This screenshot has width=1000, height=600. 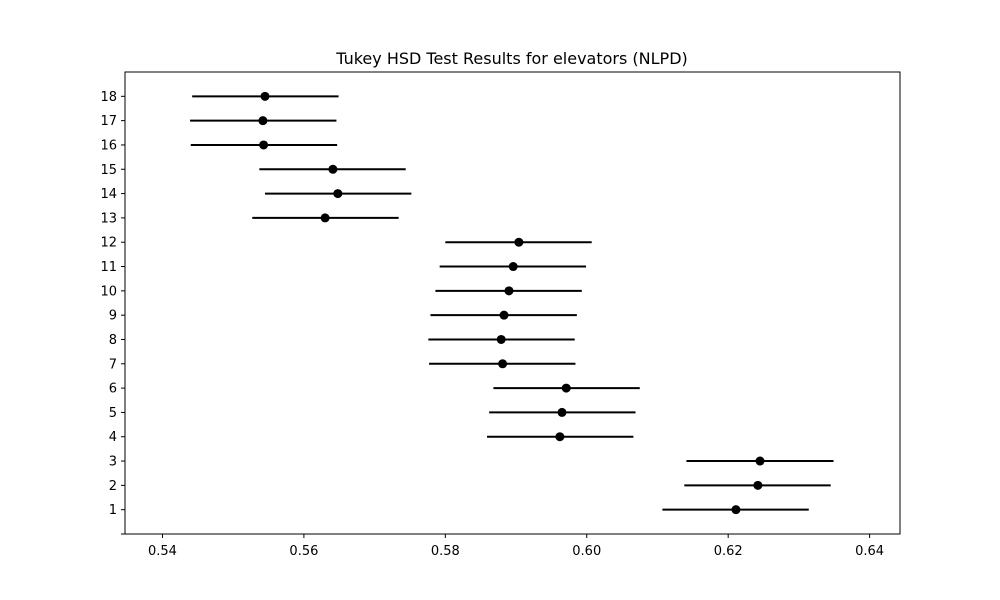 What do you see at coordinates (113, 462) in the screenshot?
I see `y-tick-label: 3` at bounding box center [113, 462].